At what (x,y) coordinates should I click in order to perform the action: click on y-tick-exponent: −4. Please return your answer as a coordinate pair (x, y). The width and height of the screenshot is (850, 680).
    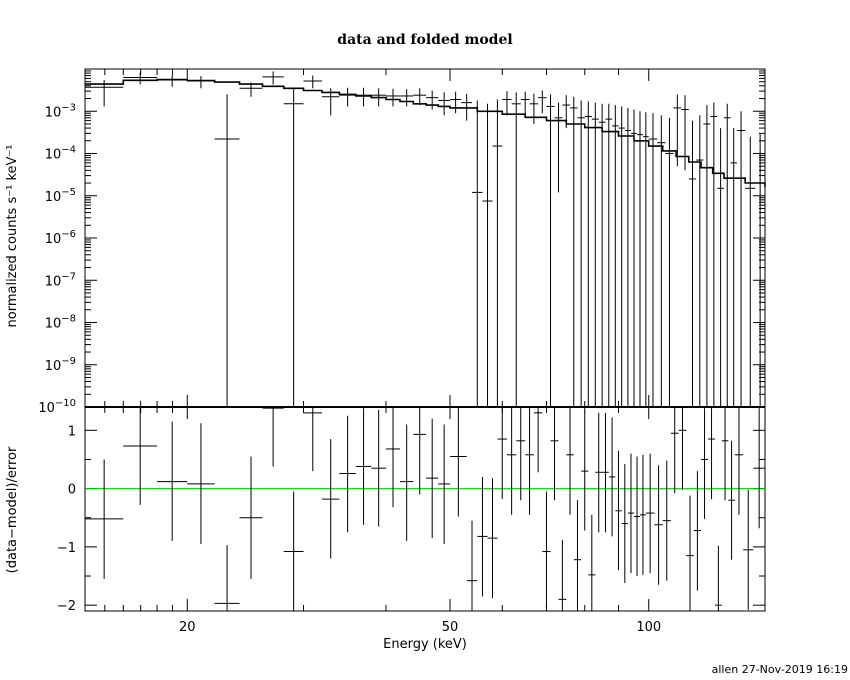
    Looking at the image, I should click on (68, 150).